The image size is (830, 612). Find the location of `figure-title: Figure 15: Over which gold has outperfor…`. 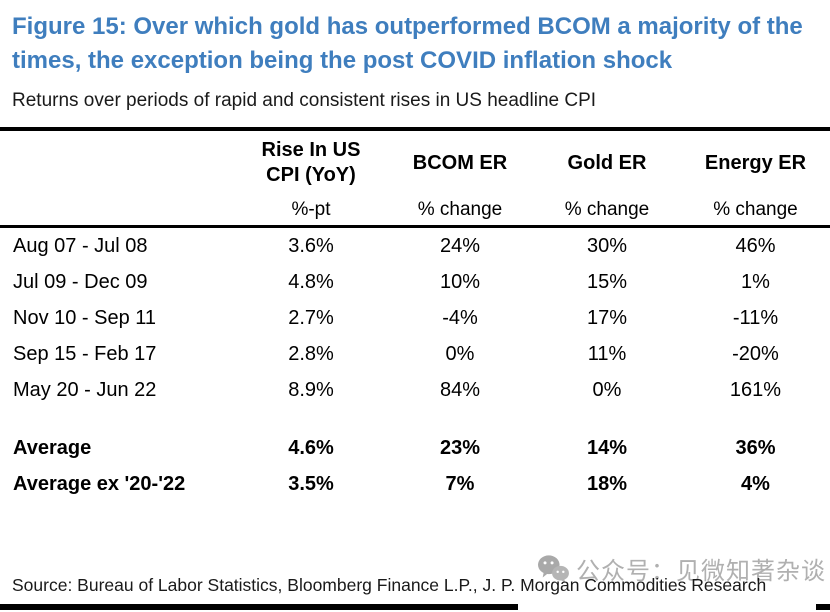

figure-title: Figure 15: Over which gold has outperfor… is located at coordinates (407, 43).